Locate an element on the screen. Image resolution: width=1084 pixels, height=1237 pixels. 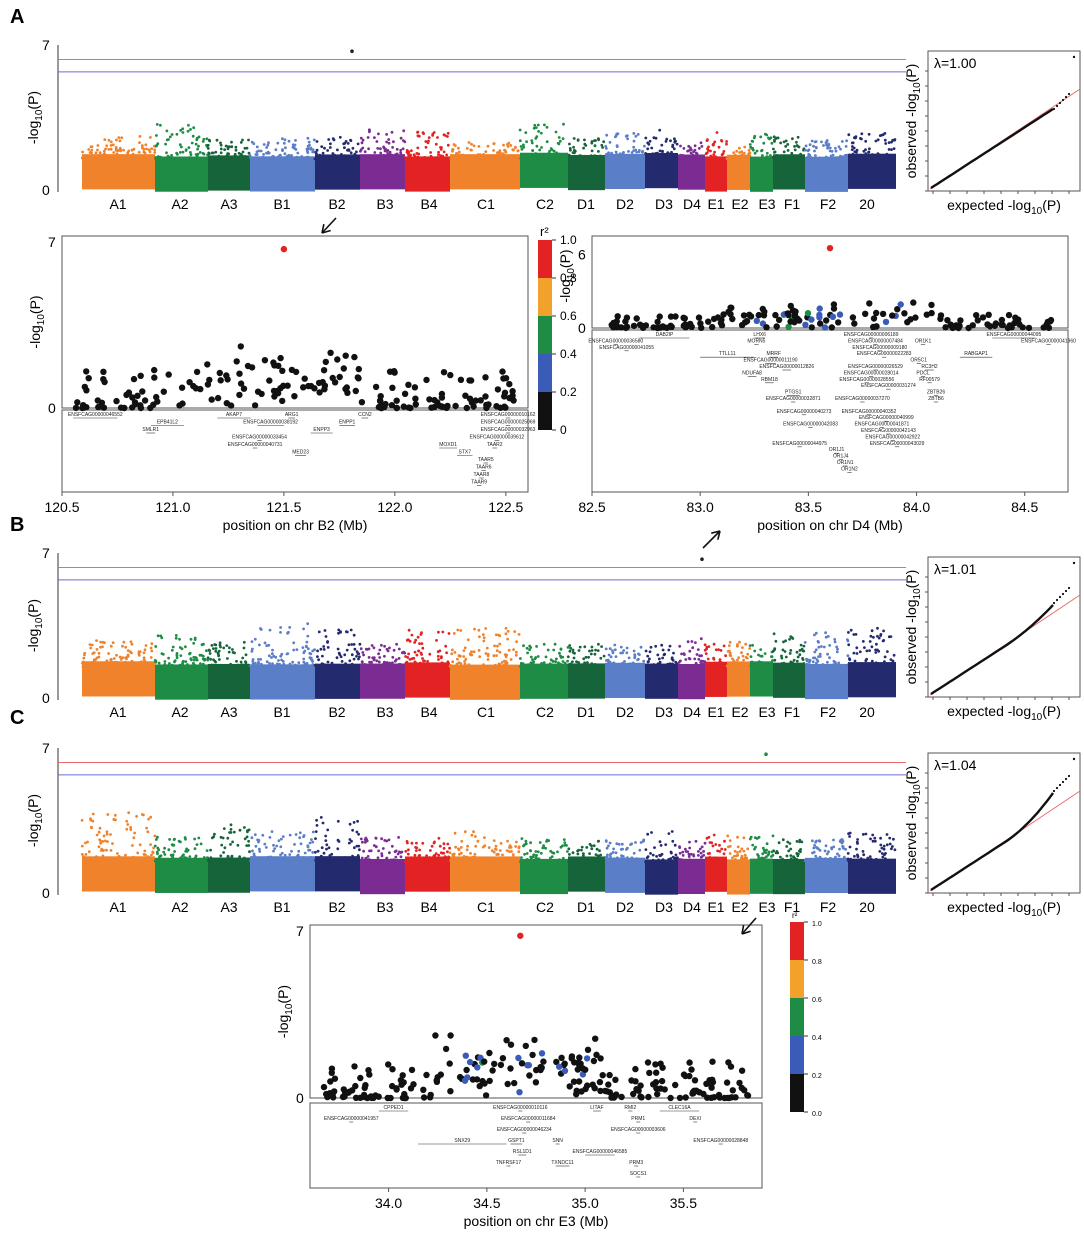
chromosome-label-F1: F1 is located at coordinates (792, 712).